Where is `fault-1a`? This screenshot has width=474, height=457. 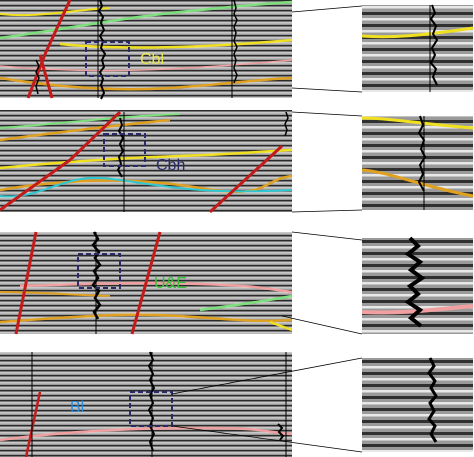
fault-1a is located at coordinates (49, 49).